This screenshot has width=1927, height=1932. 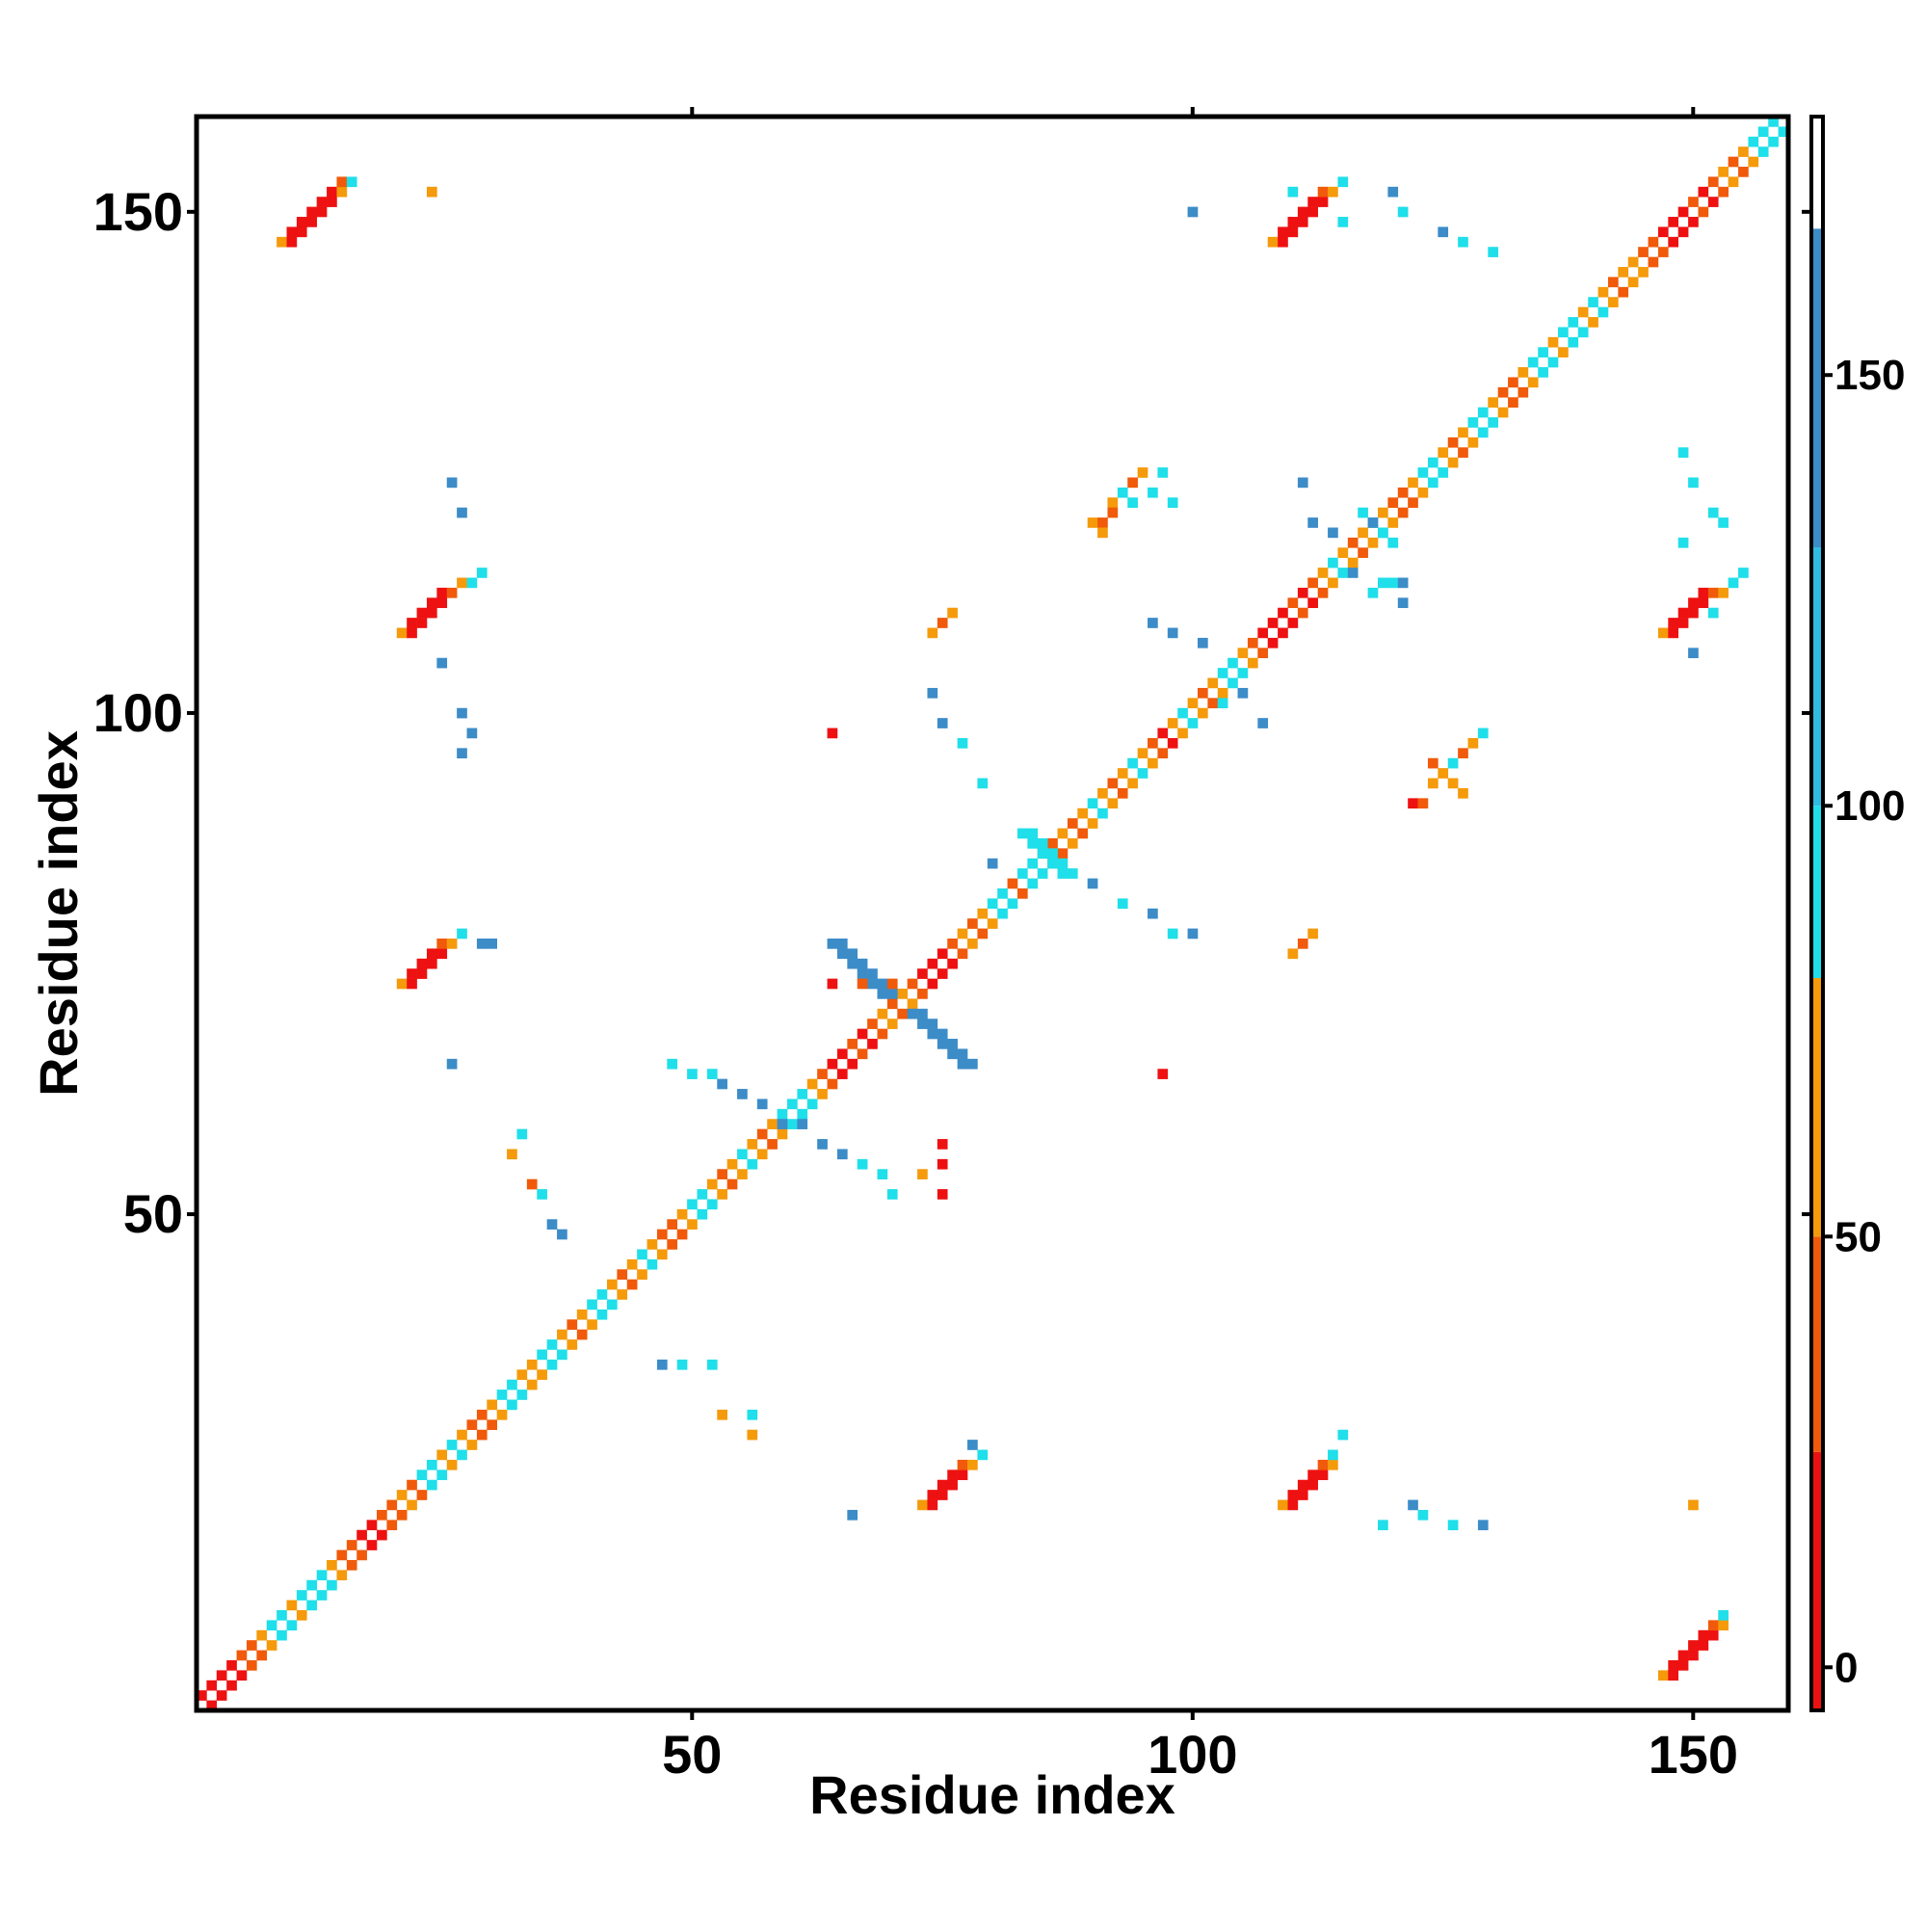 What do you see at coordinates (138, 712) in the screenshot?
I see `y-tick-label: 100` at bounding box center [138, 712].